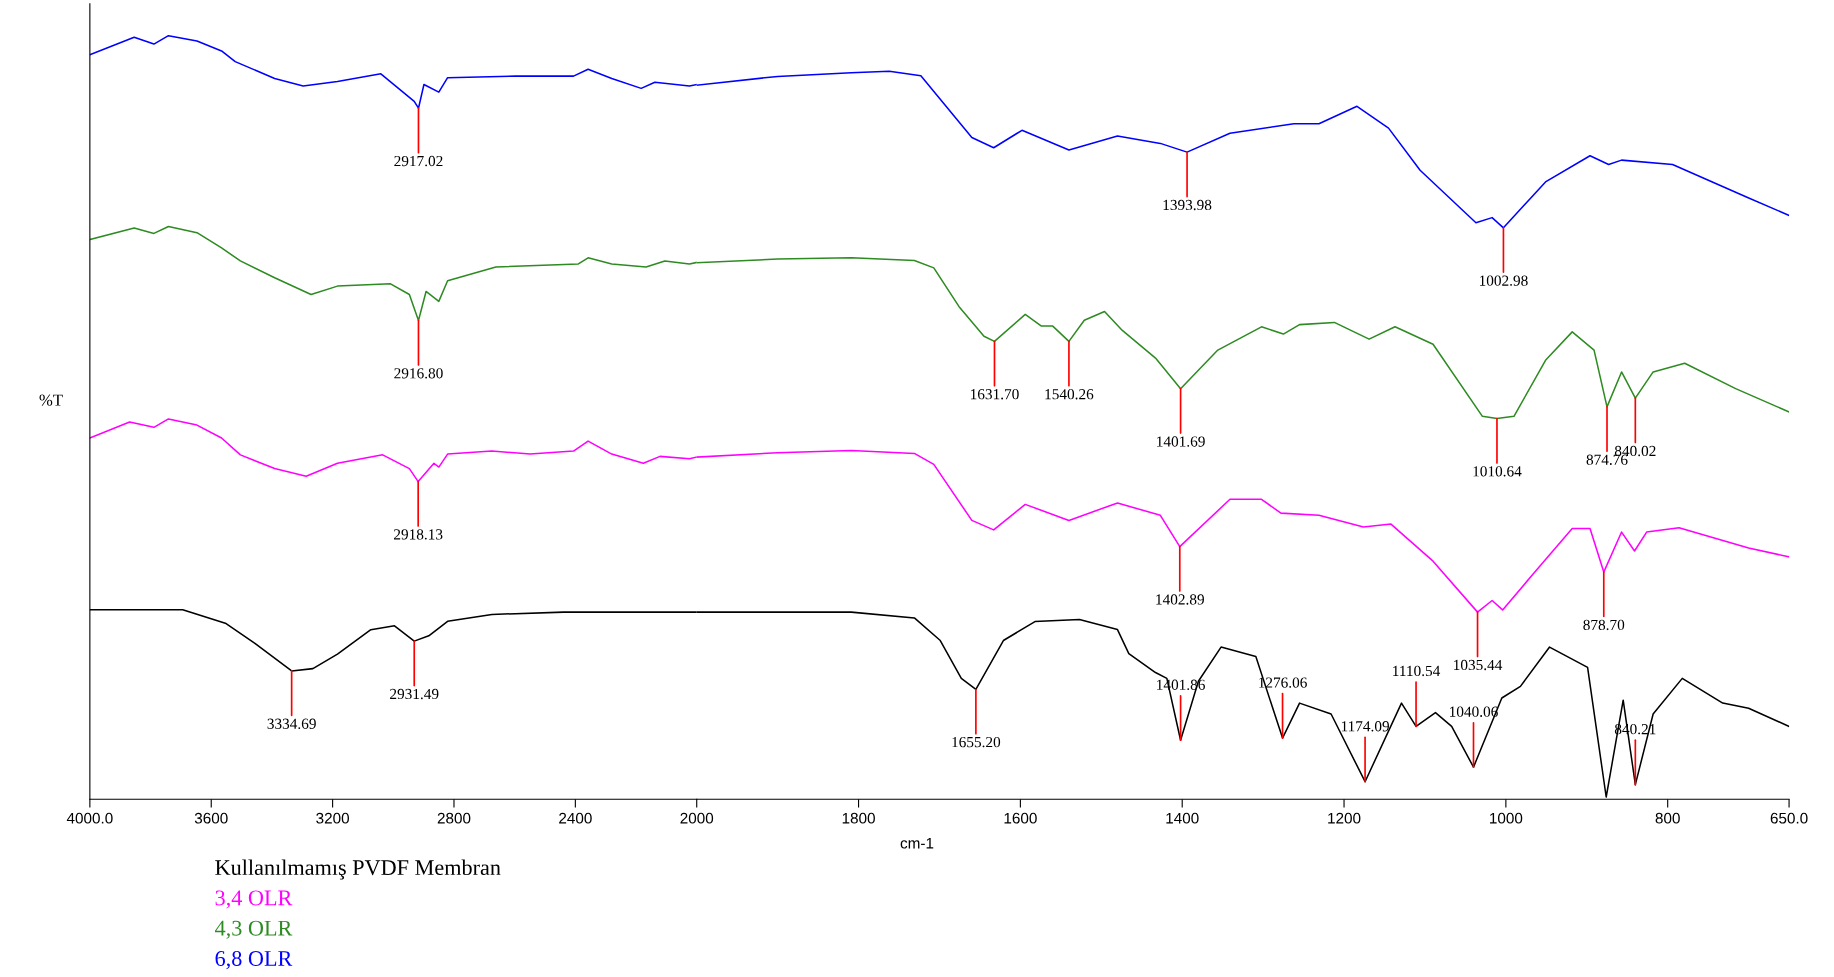 The height and width of the screenshot is (977, 1834). I want to click on x-tick-label: 3600, so click(211, 818).